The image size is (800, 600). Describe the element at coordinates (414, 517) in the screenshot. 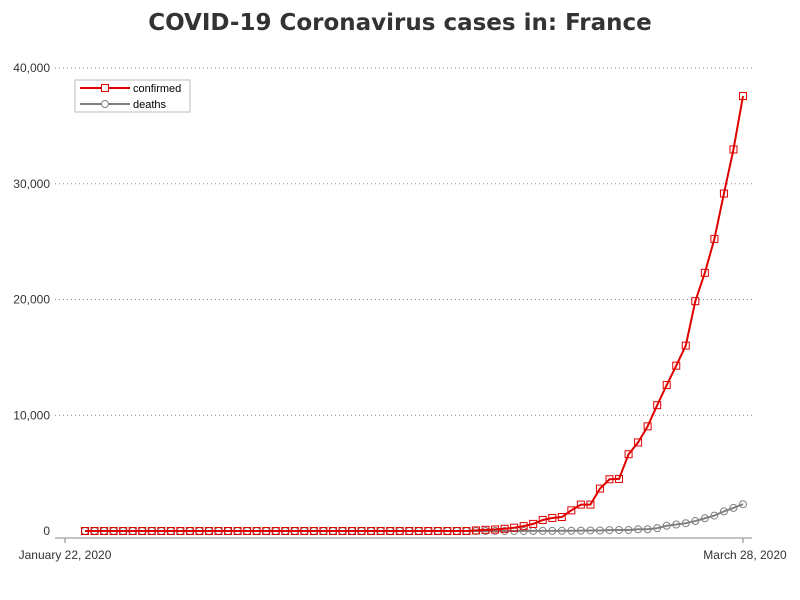

I see `series-deaths` at that location.